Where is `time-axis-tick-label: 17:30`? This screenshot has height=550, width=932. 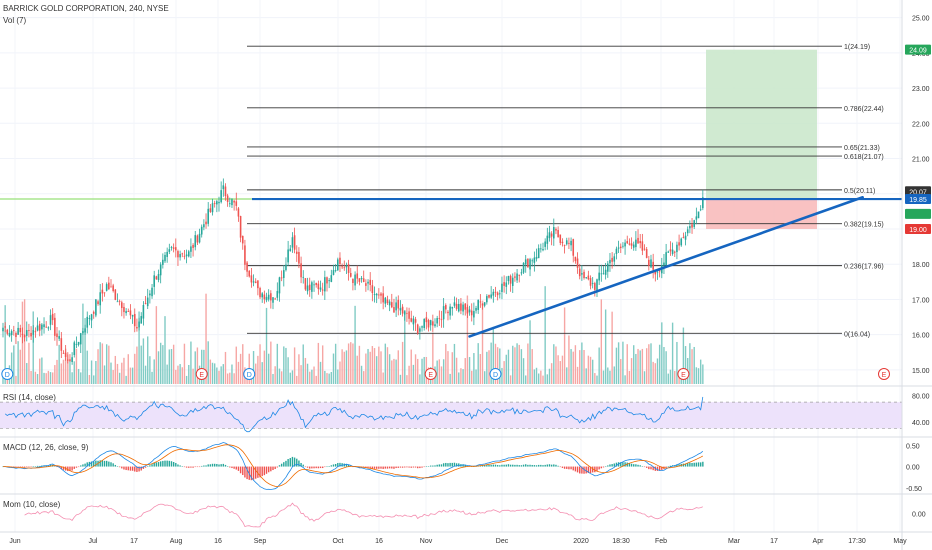
time-axis-tick-label: 17:30 is located at coordinates (857, 541).